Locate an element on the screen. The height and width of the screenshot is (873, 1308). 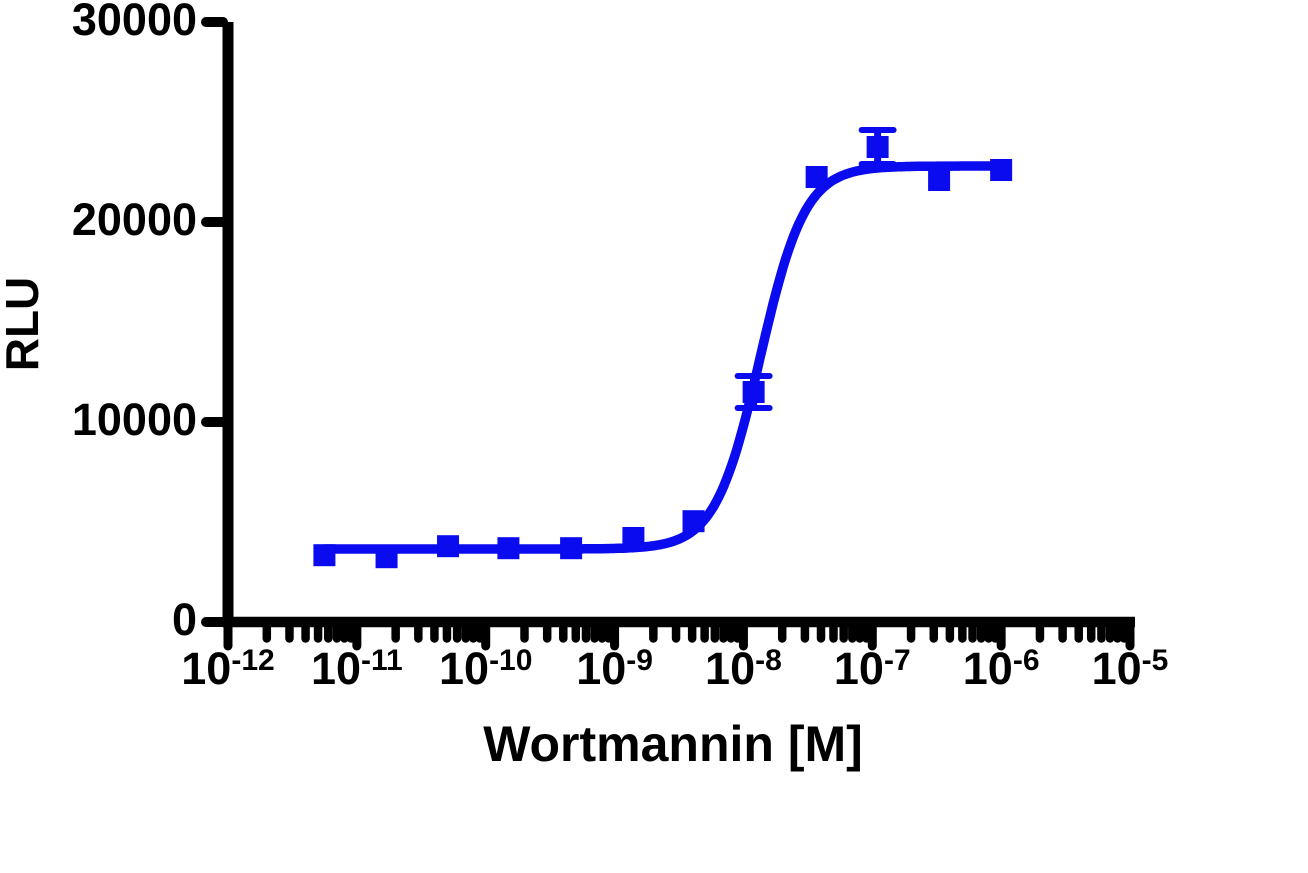
x-tick-label: 10⁻⁹ is located at coordinates (614, 668).